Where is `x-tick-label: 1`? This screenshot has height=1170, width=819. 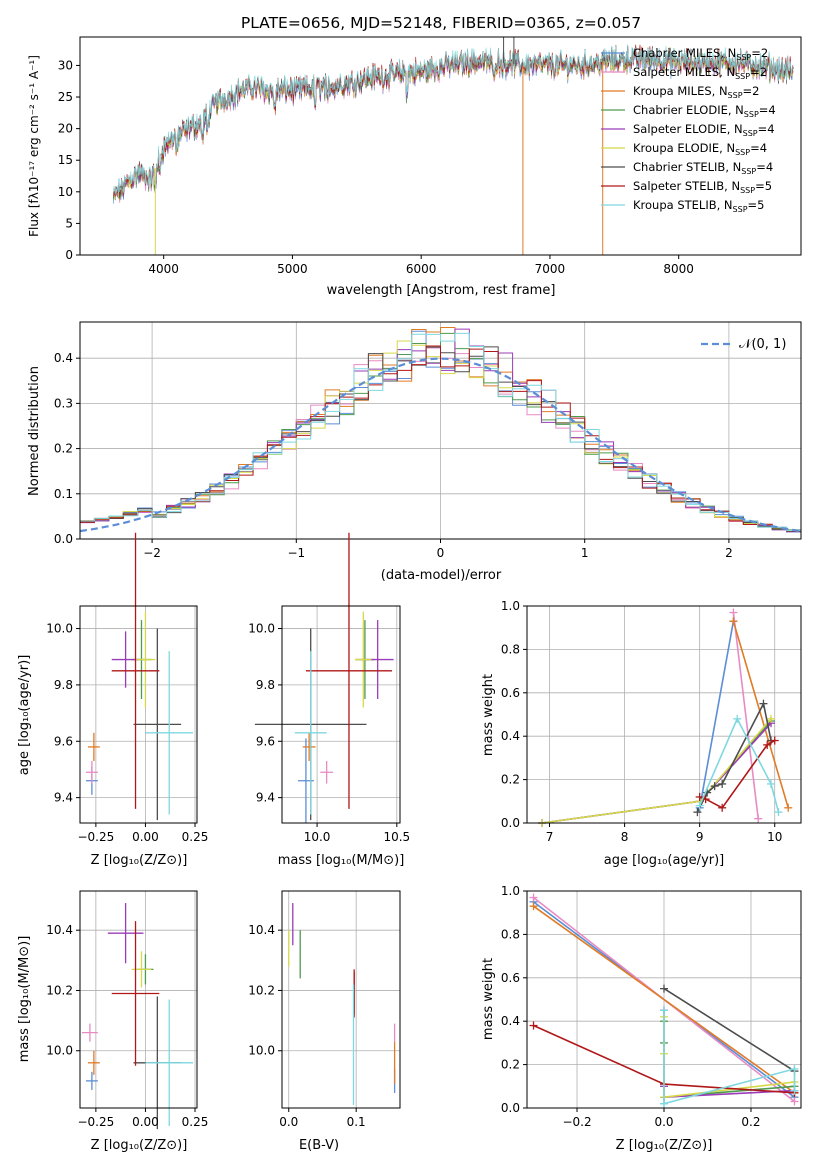
x-tick-label: 1 is located at coordinates (585, 553).